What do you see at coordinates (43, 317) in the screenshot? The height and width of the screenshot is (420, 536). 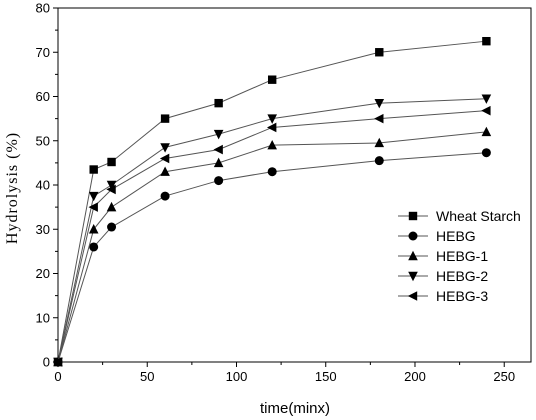 I see `y-tick-label: 10` at bounding box center [43, 317].